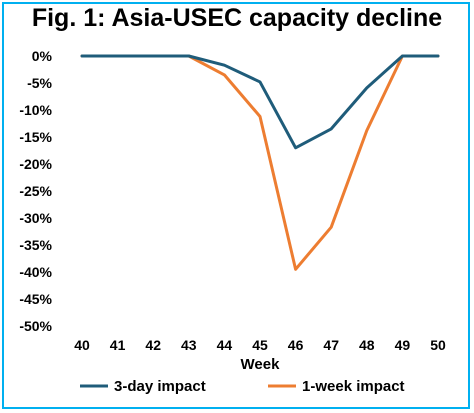 This screenshot has width=474, height=413. What do you see at coordinates (160, 386) in the screenshot?
I see `legend-label: 3-day impact` at bounding box center [160, 386].